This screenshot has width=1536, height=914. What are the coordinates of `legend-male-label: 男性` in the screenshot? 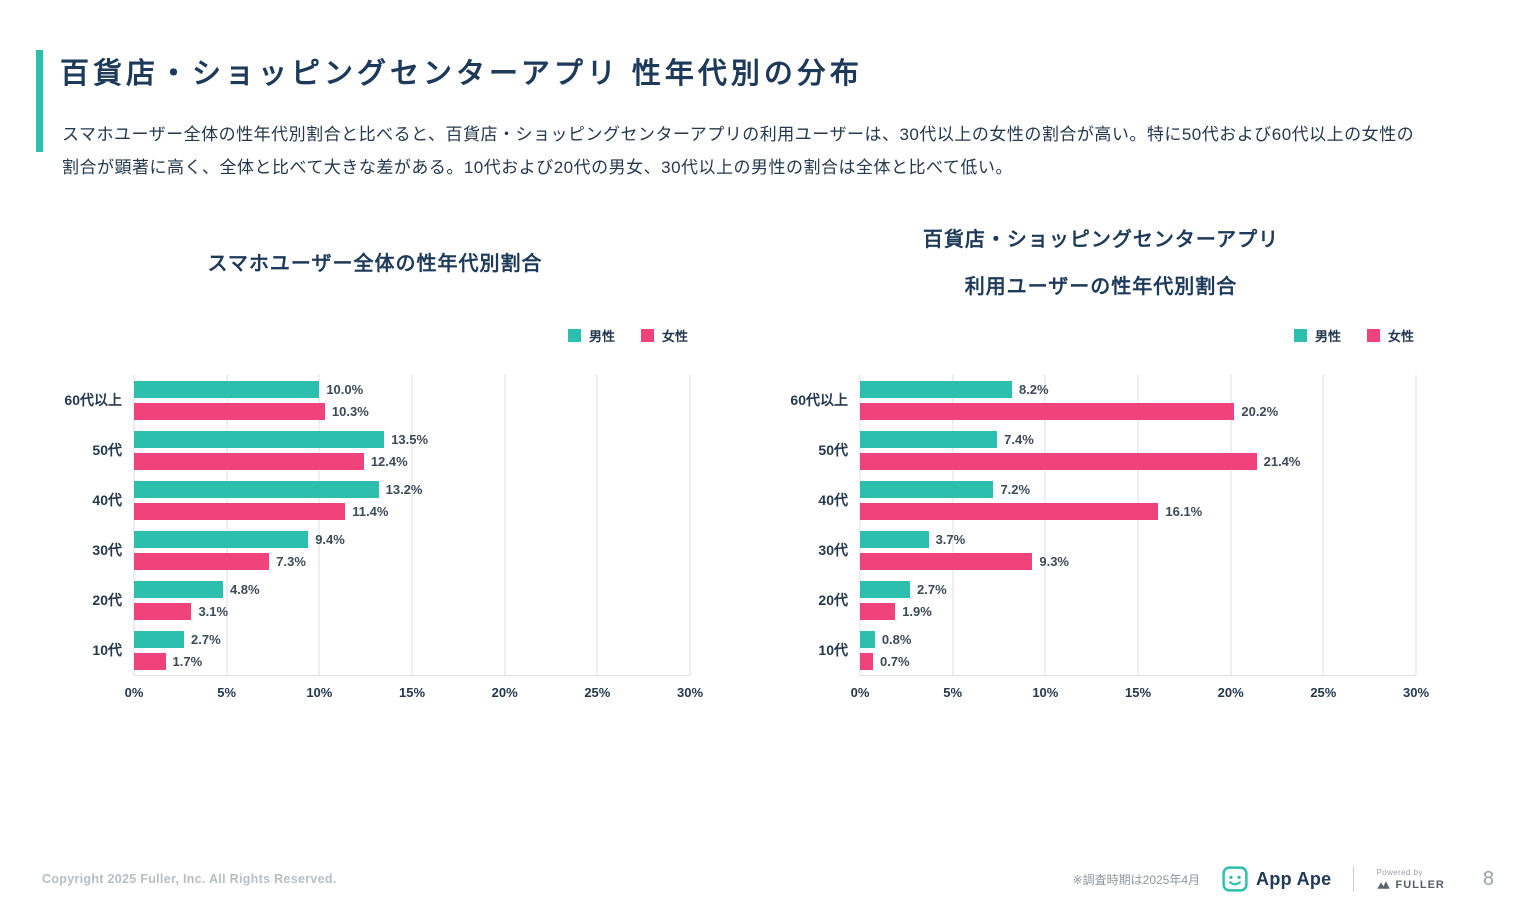 It's located at (601, 337).